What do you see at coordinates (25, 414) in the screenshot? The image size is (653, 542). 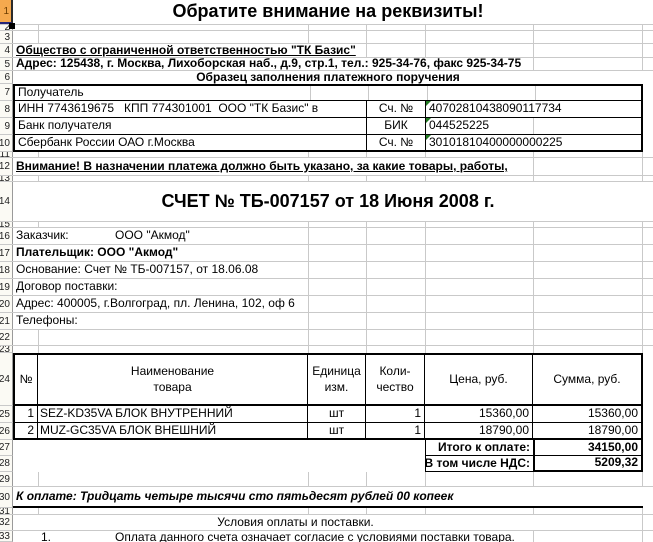 I see `item-num: 1` at bounding box center [25, 414].